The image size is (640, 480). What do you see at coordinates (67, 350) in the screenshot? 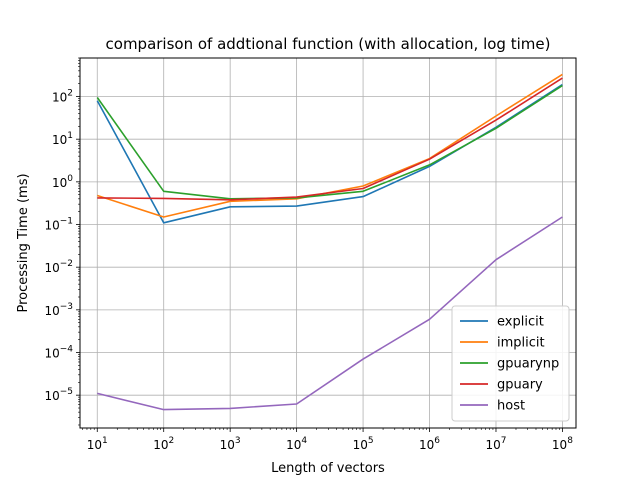
I see `tick-label-exponent: −4` at bounding box center [67, 350].